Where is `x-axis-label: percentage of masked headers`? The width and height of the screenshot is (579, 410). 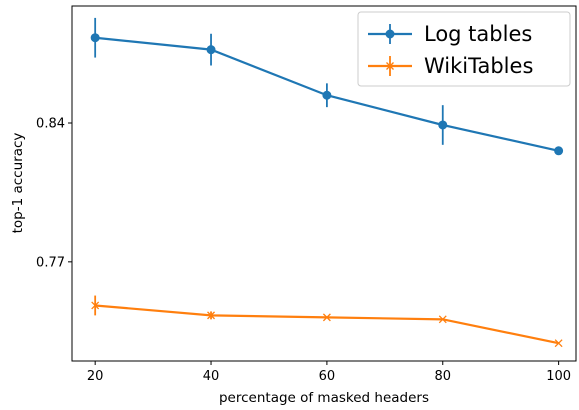
x-axis-label: percentage of masked headers is located at coordinates (324, 398).